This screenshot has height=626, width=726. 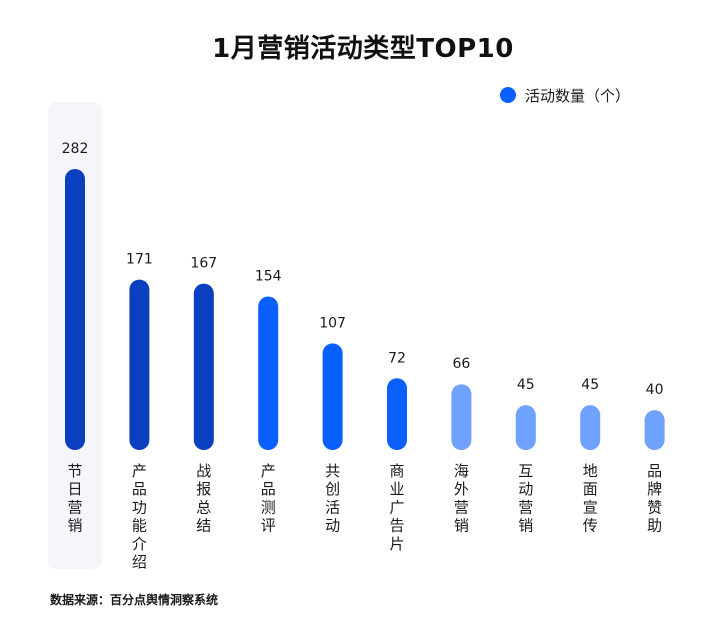 What do you see at coordinates (139, 516) in the screenshot?
I see `category-label-2: 产品功能介绍` at bounding box center [139, 516].